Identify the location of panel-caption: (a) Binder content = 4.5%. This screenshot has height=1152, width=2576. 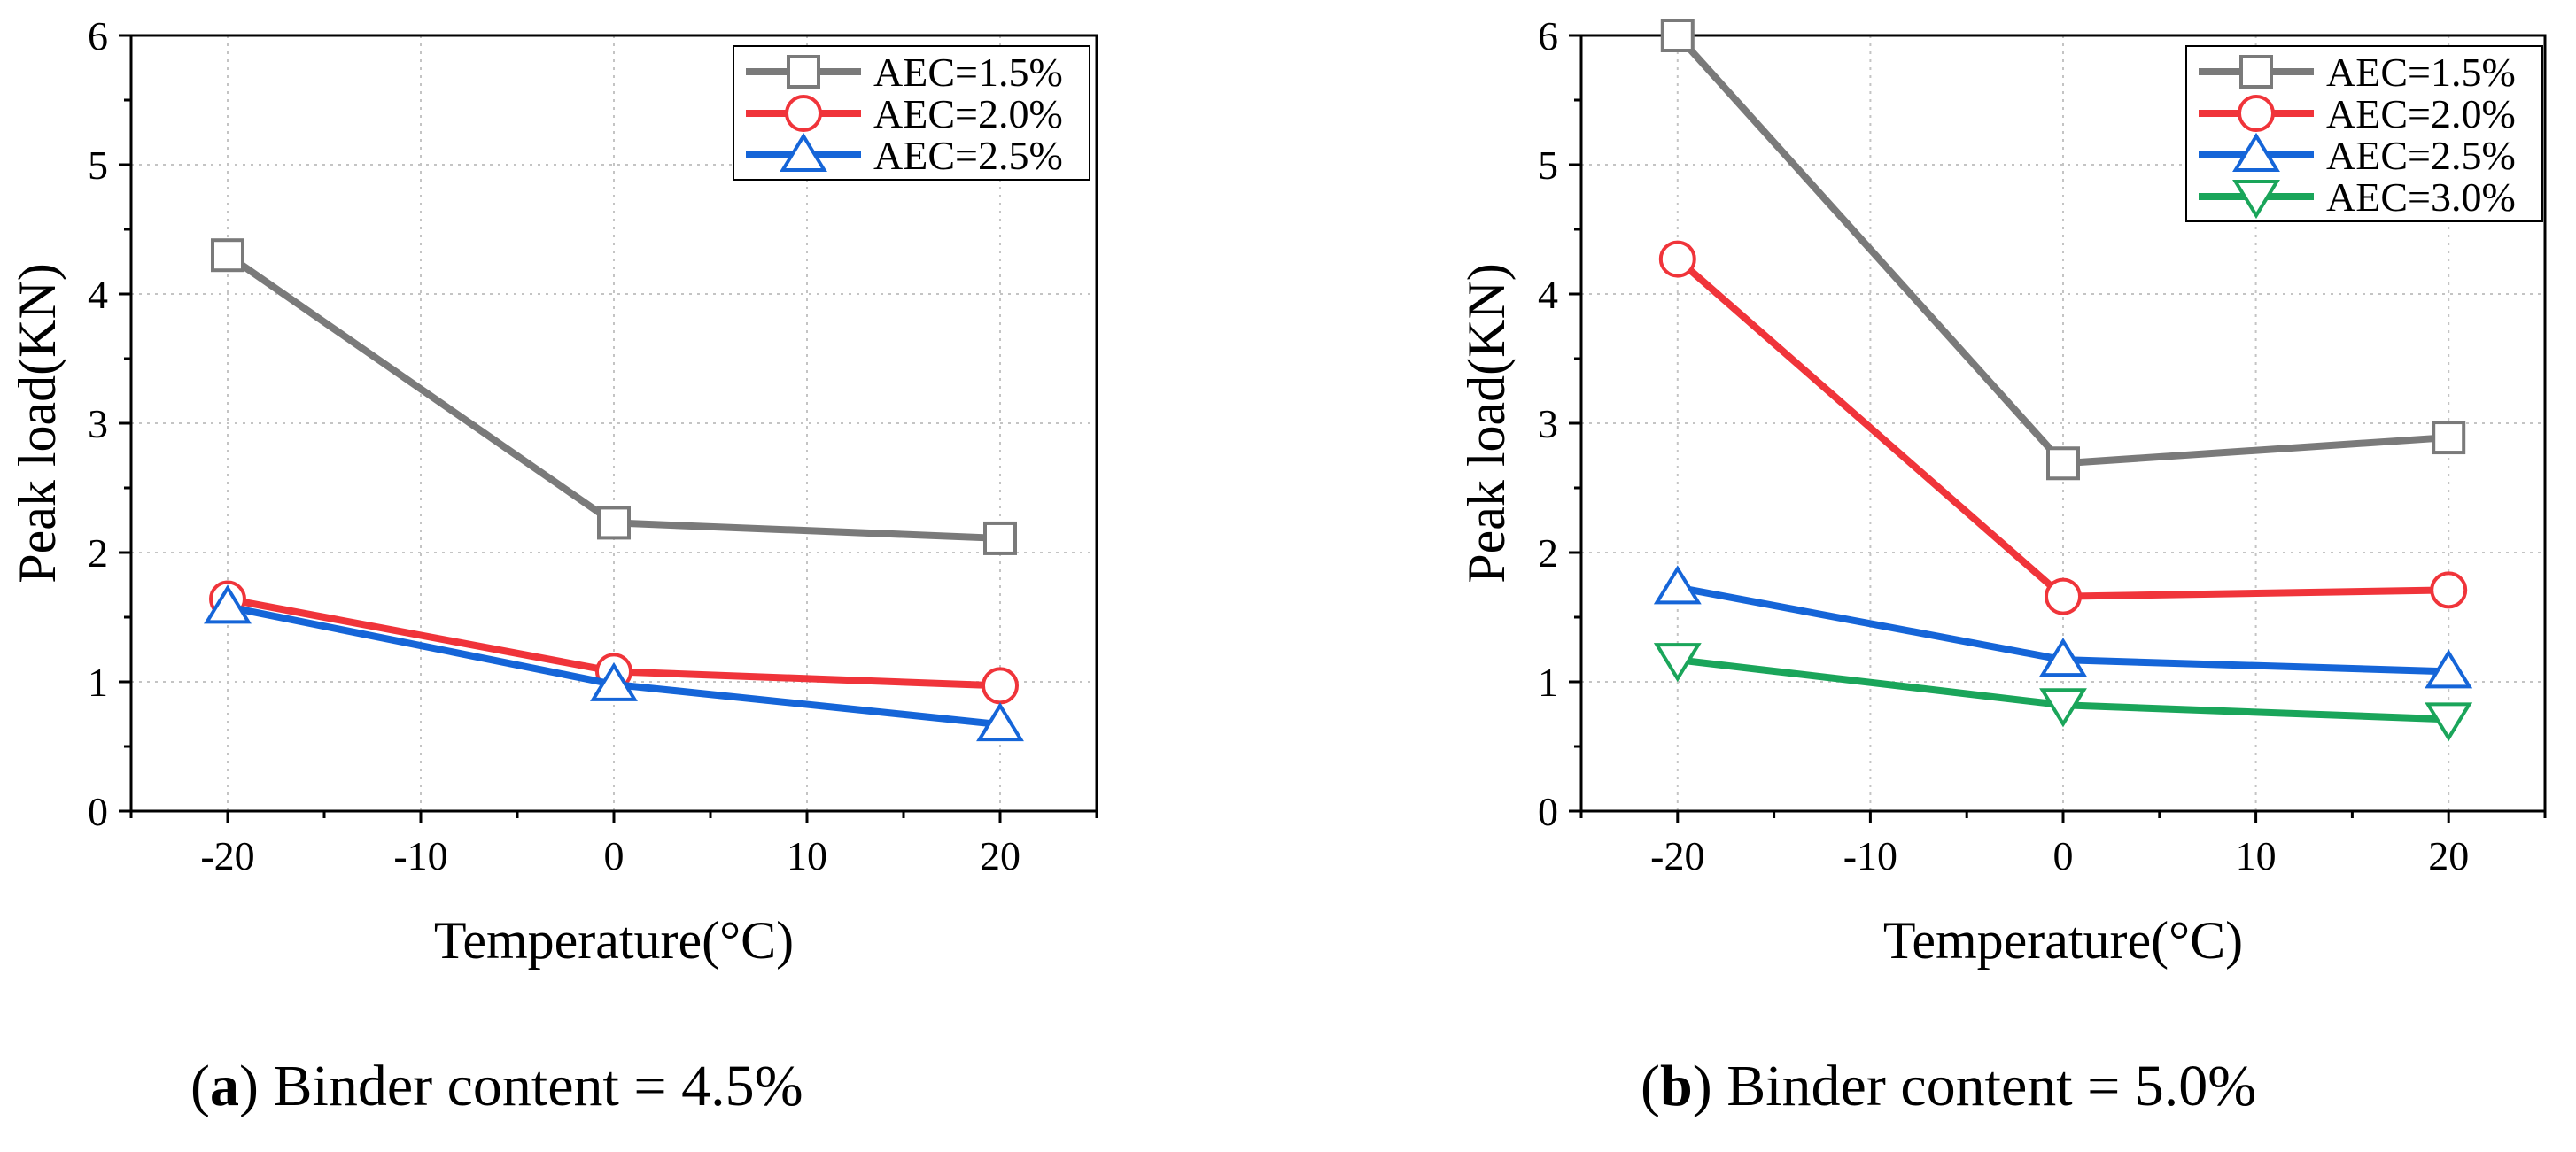
(496, 1086).